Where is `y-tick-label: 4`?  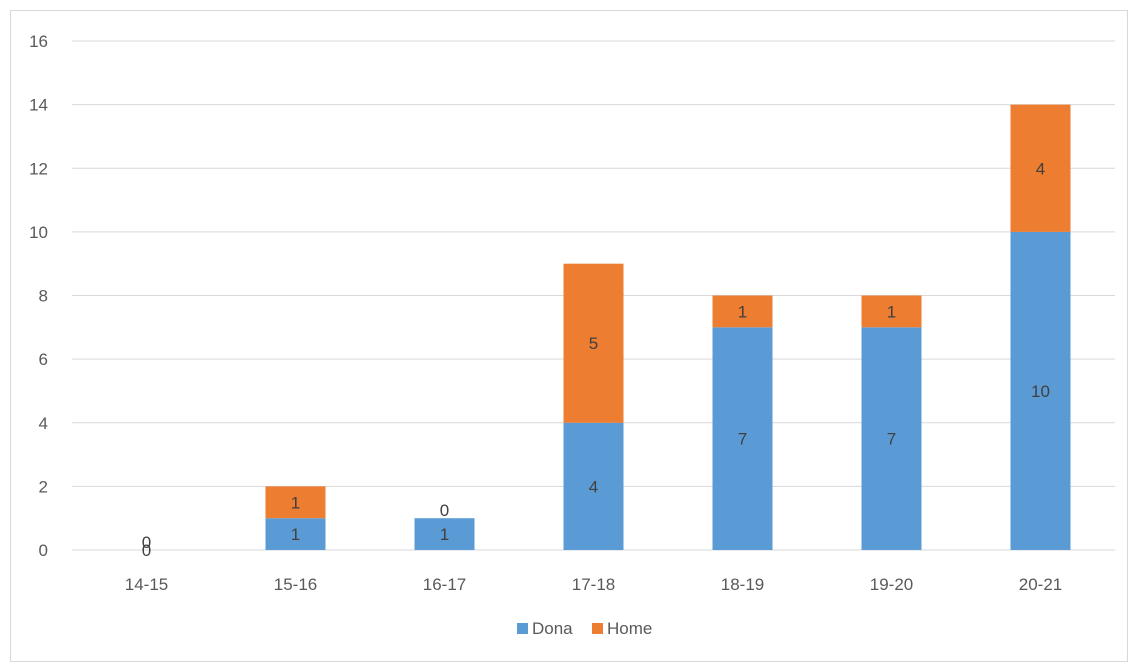
y-tick-label: 4 is located at coordinates (43, 423).